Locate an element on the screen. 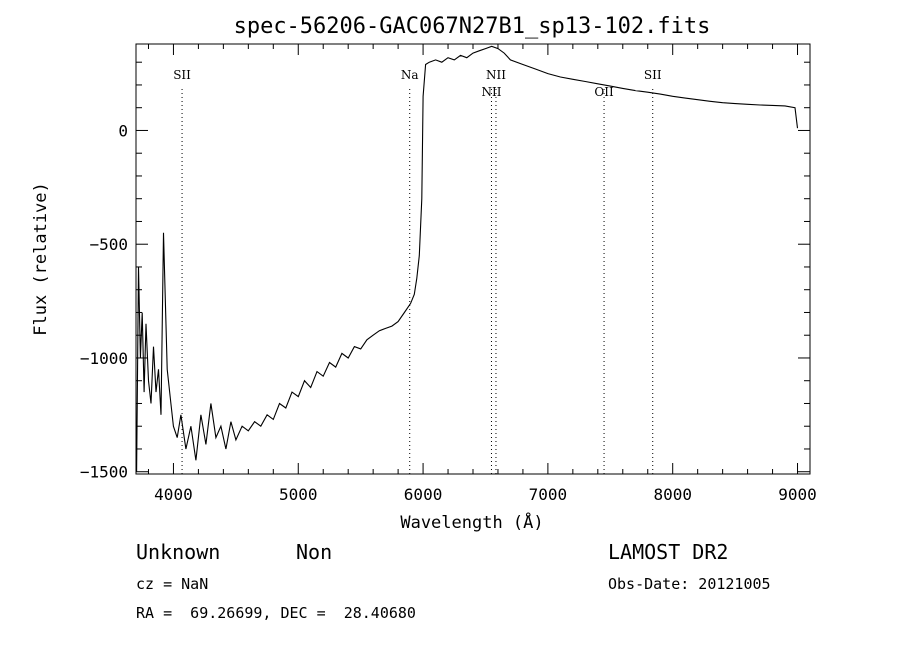 Image resolution: width=900 pixels, height=650 pixels. class-label: Unknown is located at coordinates (178, 552).